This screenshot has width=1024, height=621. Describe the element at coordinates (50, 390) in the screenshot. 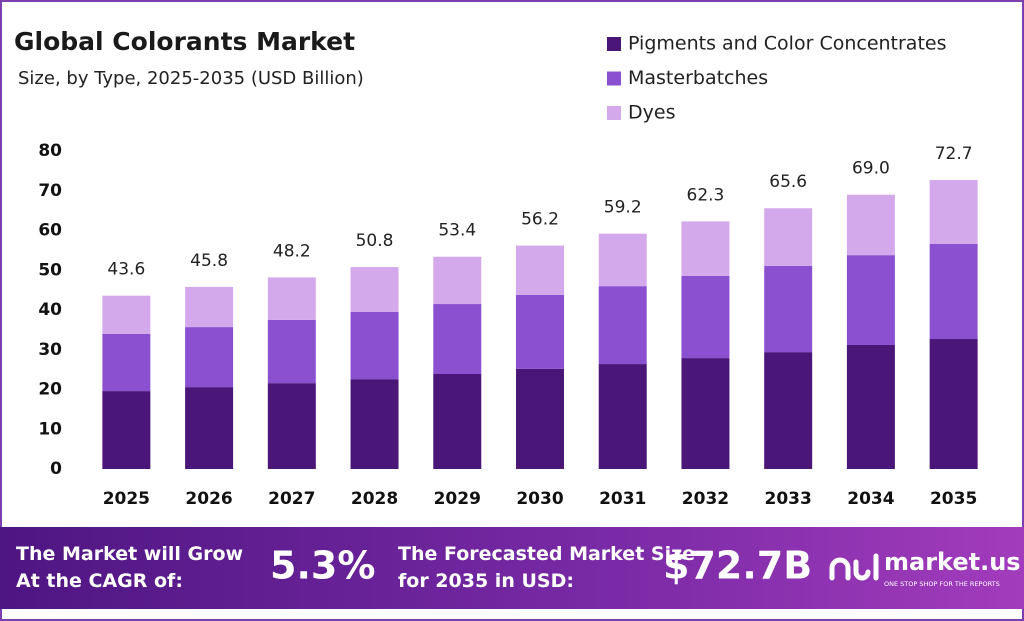

I see `y-tick-label: 20` at that location.